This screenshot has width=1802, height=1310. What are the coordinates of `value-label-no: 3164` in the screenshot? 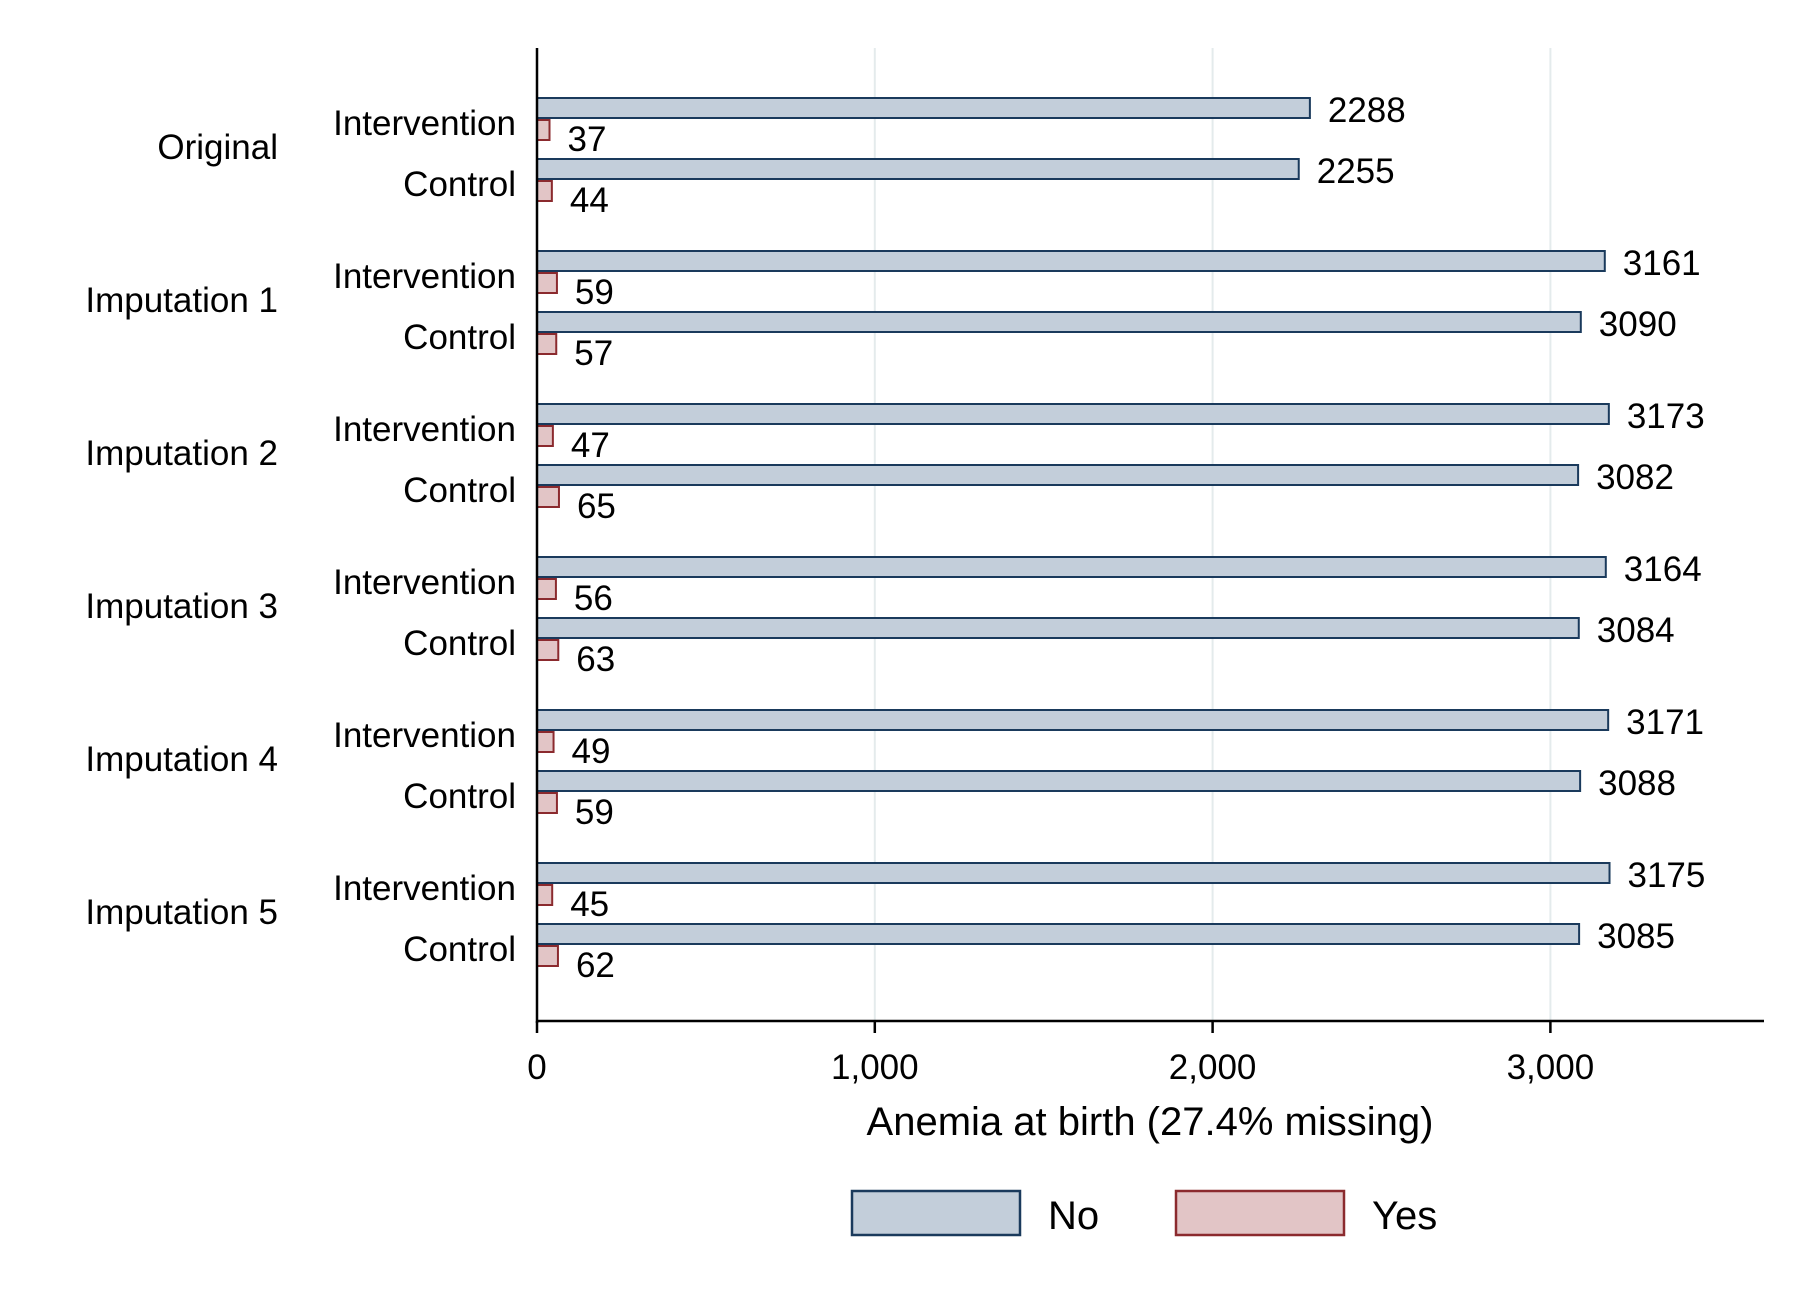 It's located at (1663, 569).